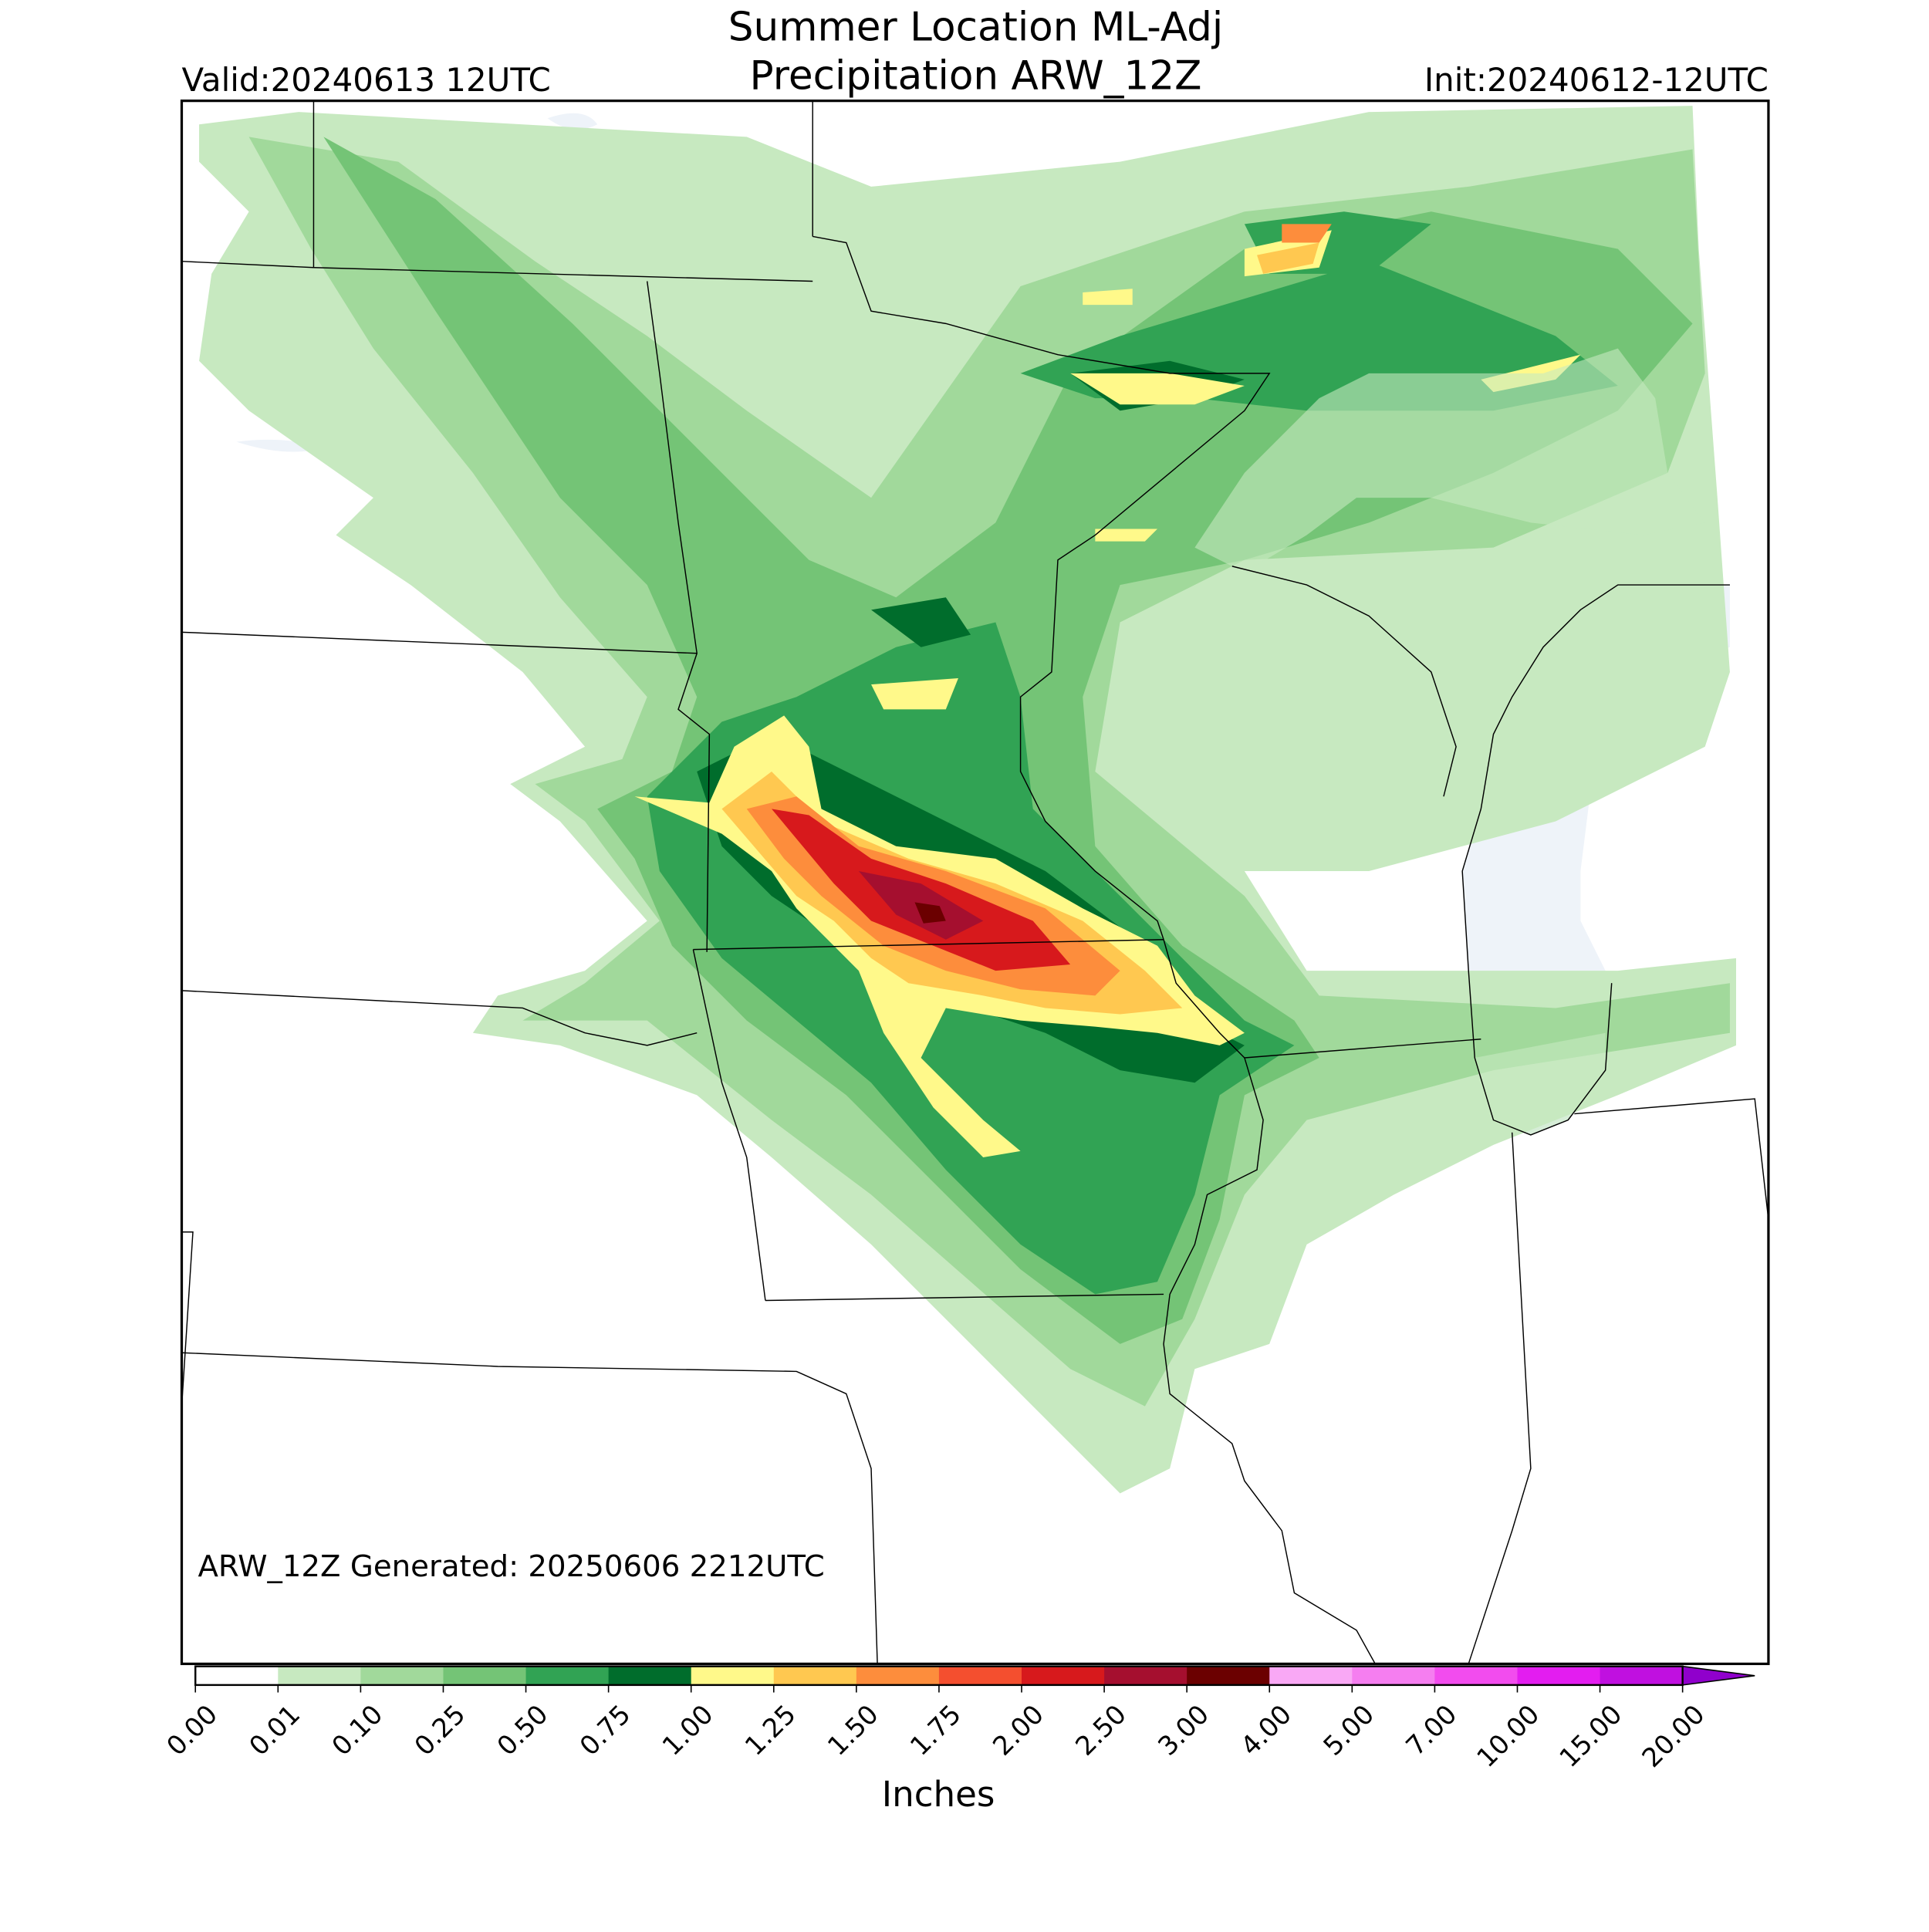  What do you see at coordinates (275, 1730) in the screenshot?
I see `colorbar-tick-label: 0.01` at bounding box center [275, 1730].